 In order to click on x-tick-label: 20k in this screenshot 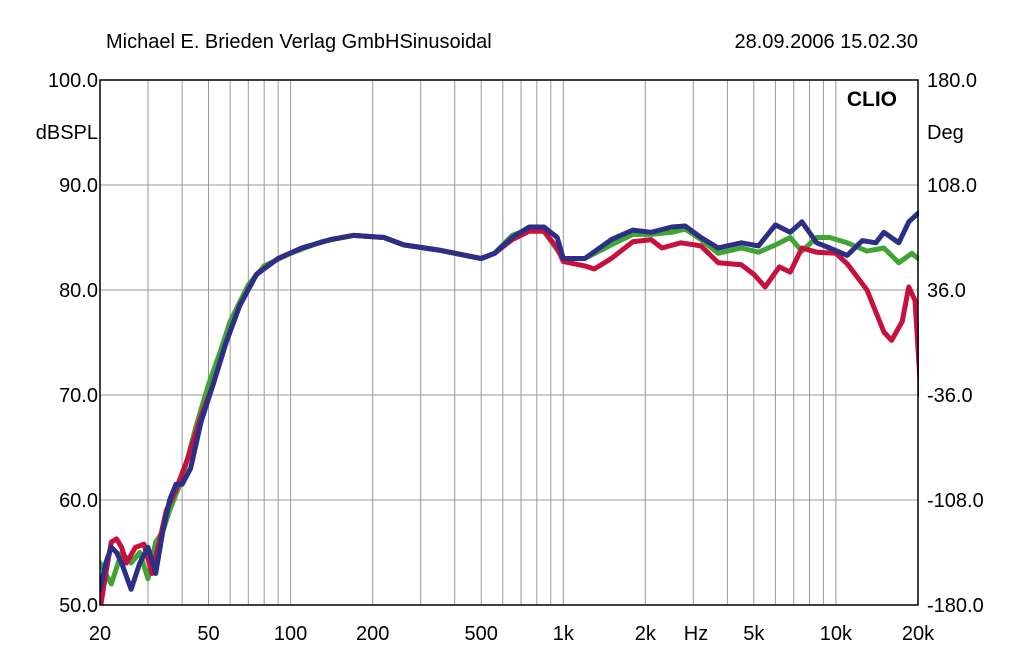, I will do `click(918, 634)`.